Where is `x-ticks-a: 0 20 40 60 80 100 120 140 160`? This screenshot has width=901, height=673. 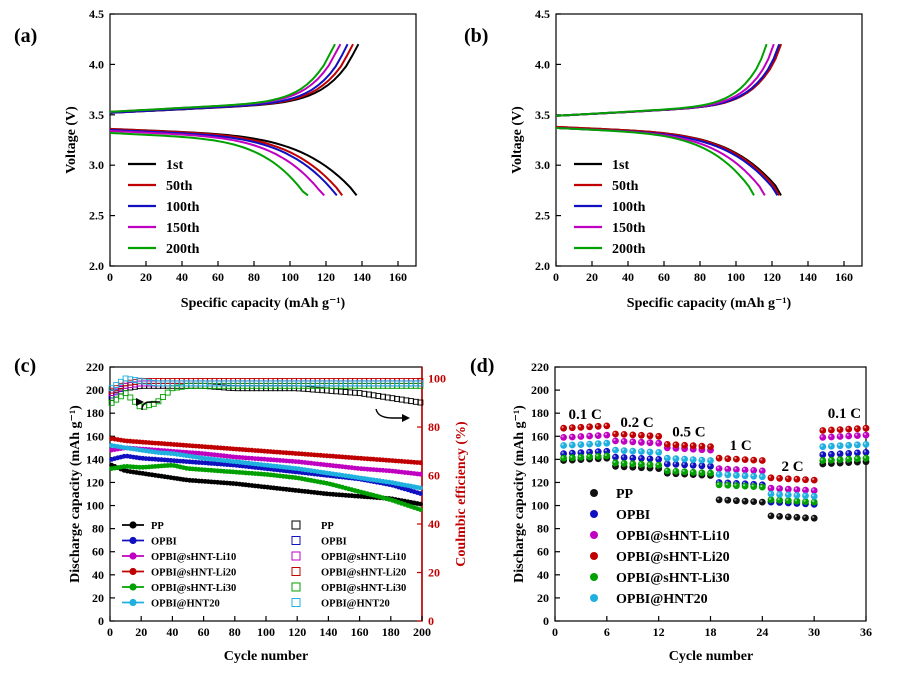
x-ticks-a: 0 20 40 60 80 100 120 140 160 is located at coordinates (257, 272).